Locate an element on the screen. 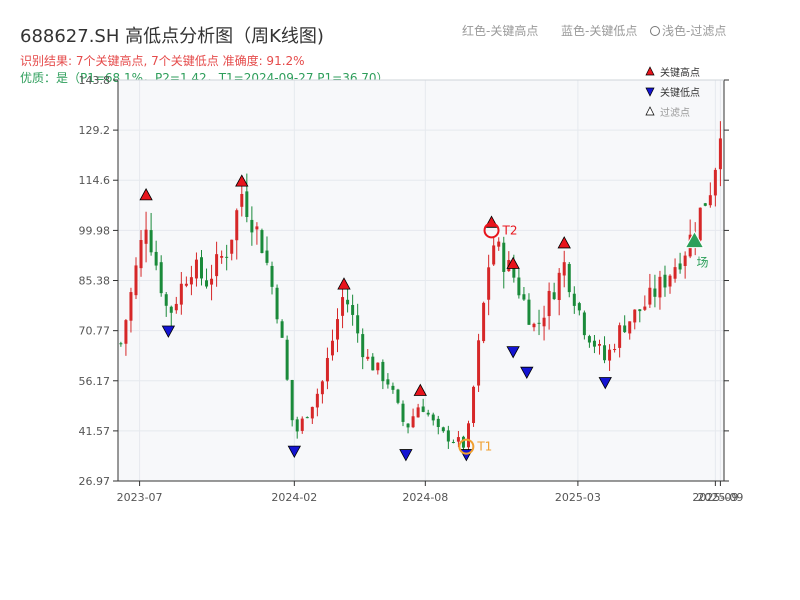  legend-label: 关键高点 is located at coordinates (680, 72).